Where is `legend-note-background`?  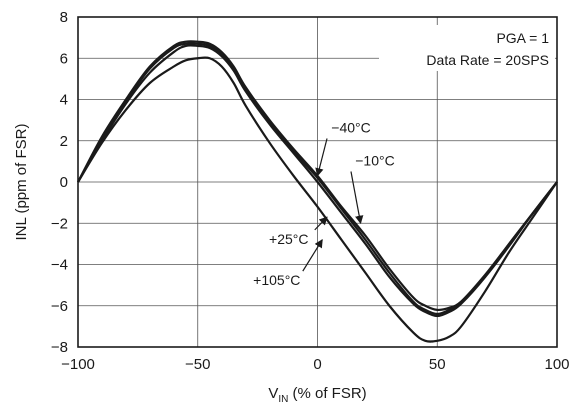
legend-note-background is located at coordinates (467, 48).